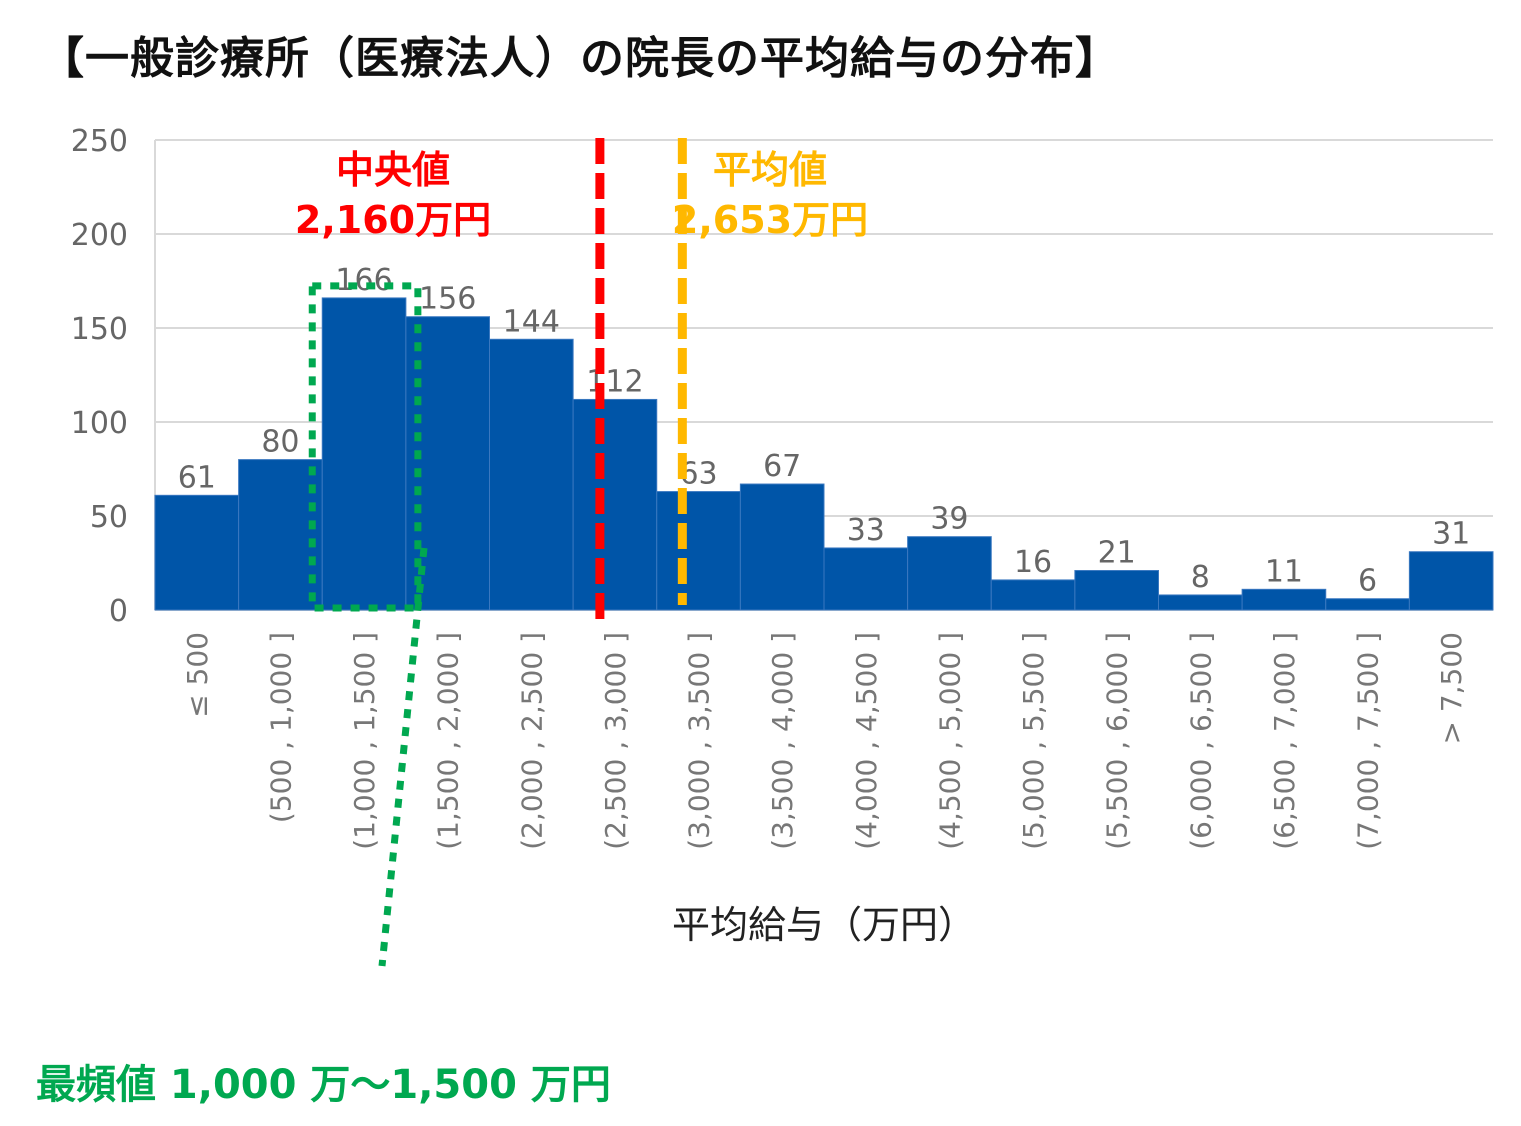  What do you see at coordinates (1200, 577) in the screenshot?
I see `data-label: 8` at bounding box center [1200, 577].